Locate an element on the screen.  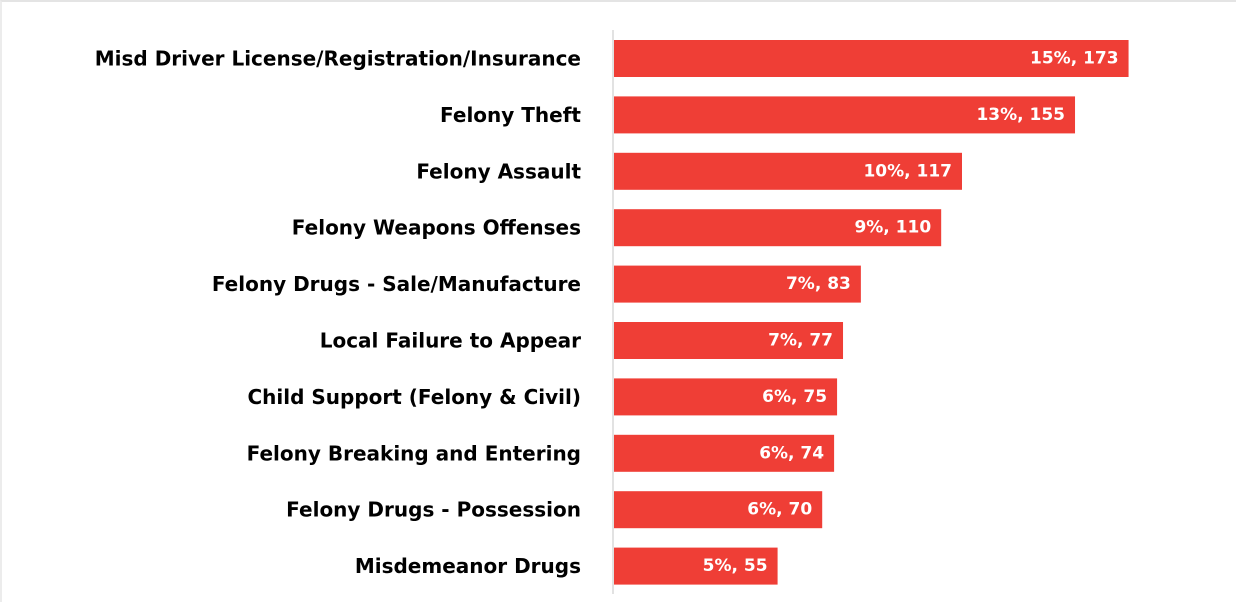
data-label-8: 6%, 70 is located at coordinates (779, 510).